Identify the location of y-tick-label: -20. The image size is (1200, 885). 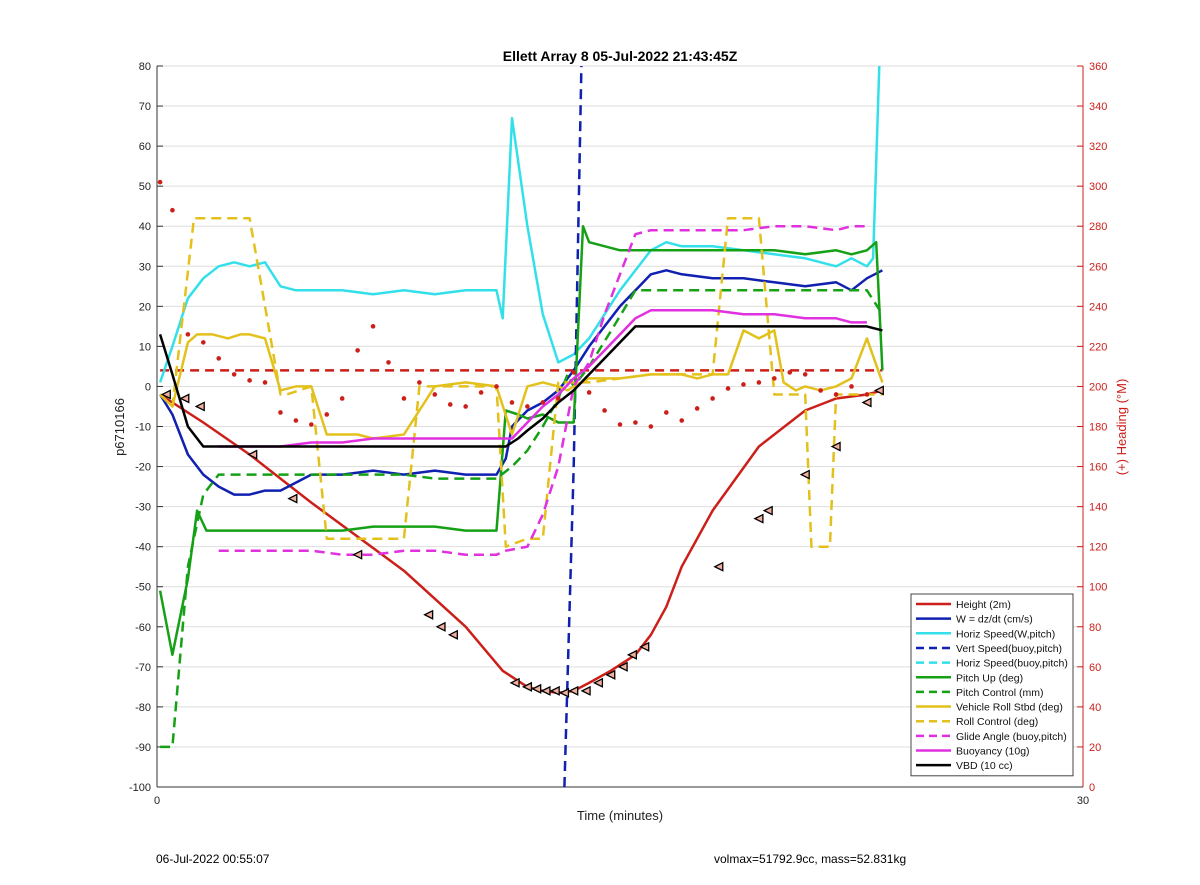
(143, 468).